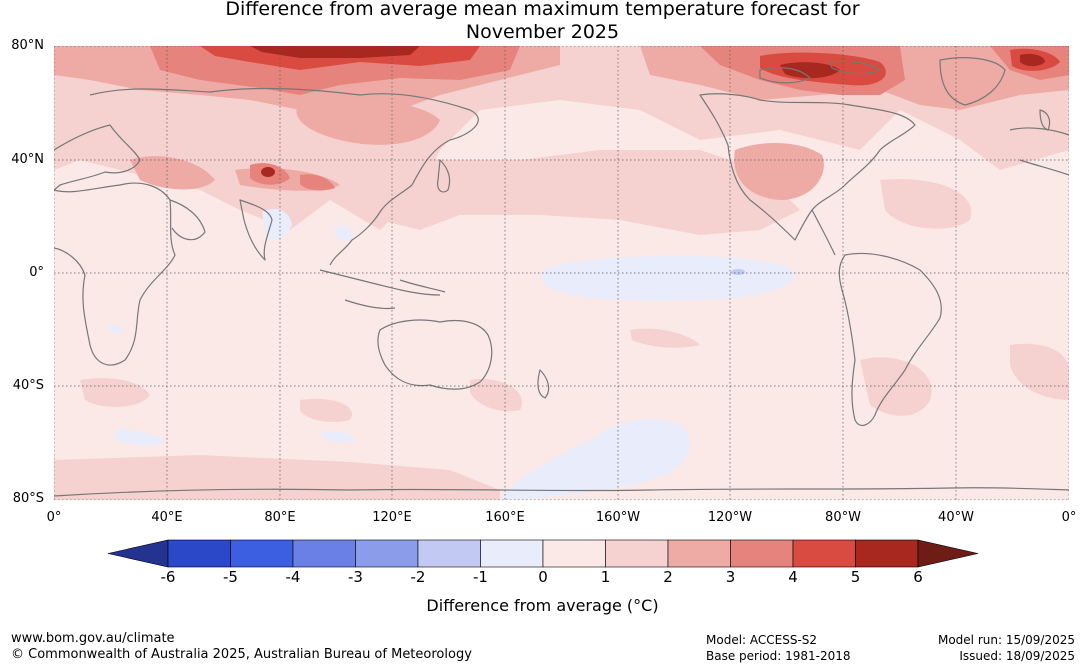 This screenshot has height=667, width=1085. I want to click on footer-url: www.bom.gov.au/climate, so click(93, 638).